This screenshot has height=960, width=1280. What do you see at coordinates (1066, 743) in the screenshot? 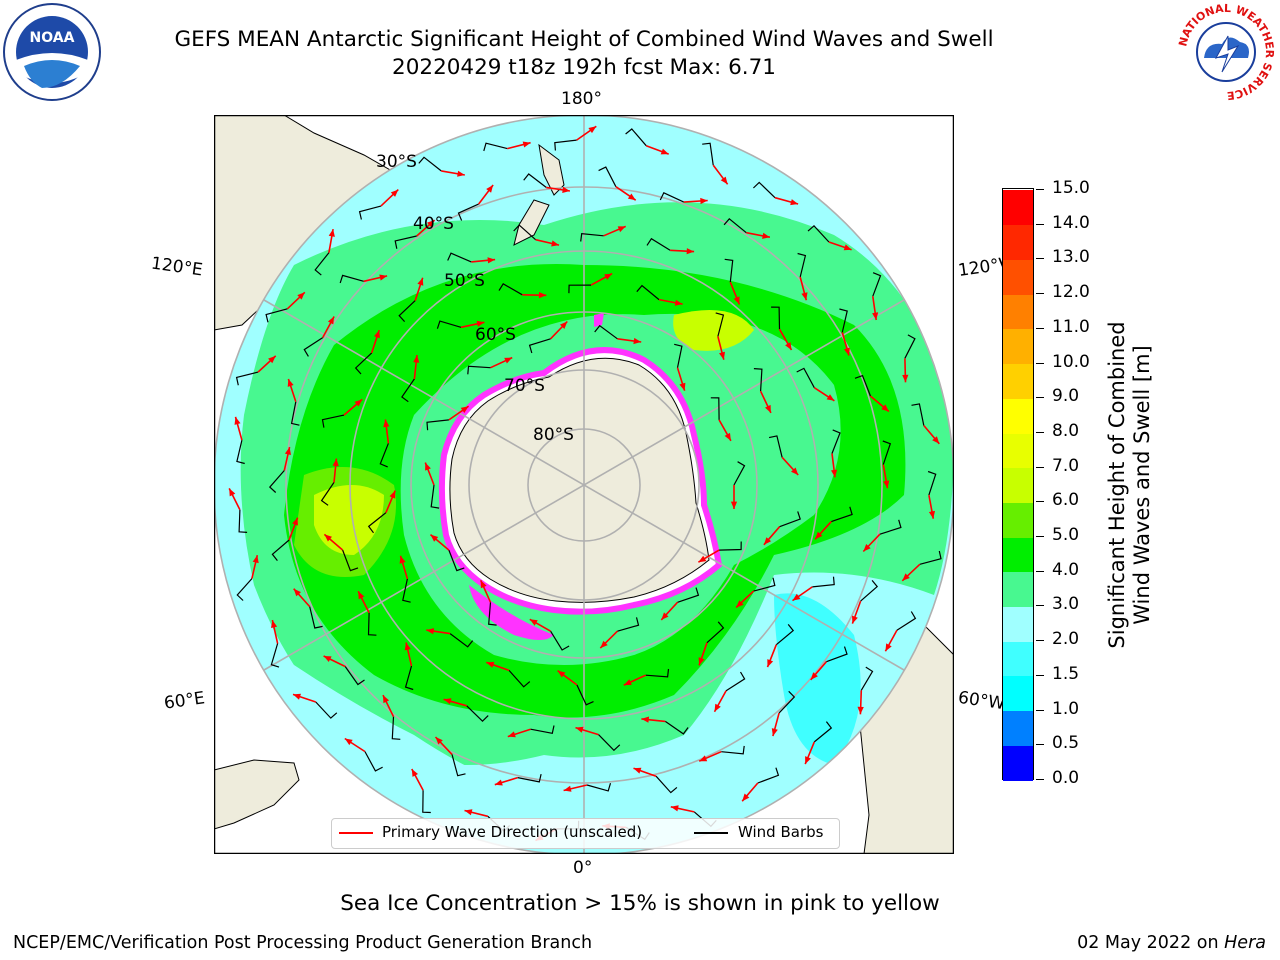
I see `colorbar-tick-label: 0.5` at bounding box center [1066, 743].